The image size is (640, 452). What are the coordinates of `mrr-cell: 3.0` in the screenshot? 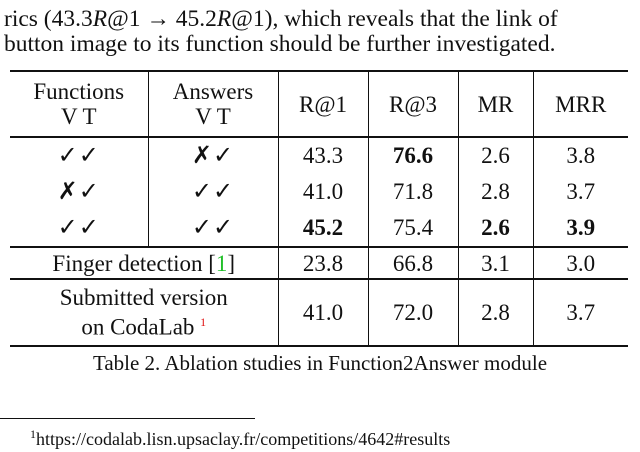 It's located at (580, 262).